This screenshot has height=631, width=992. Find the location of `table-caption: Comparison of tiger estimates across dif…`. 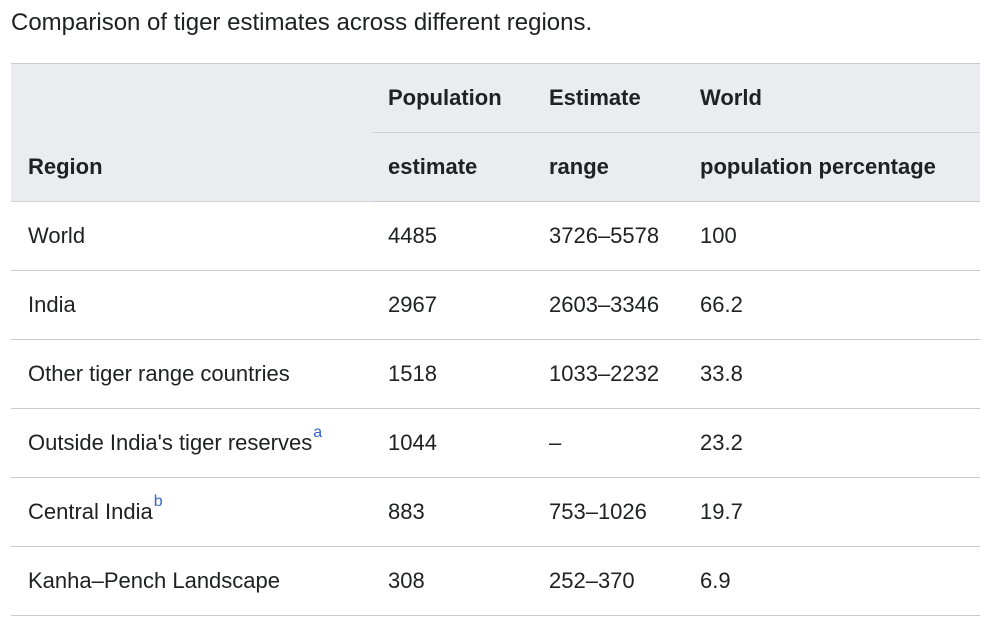

table-caption: Comparison of tiger estimates across dif… is located at coordinates (302, 22).